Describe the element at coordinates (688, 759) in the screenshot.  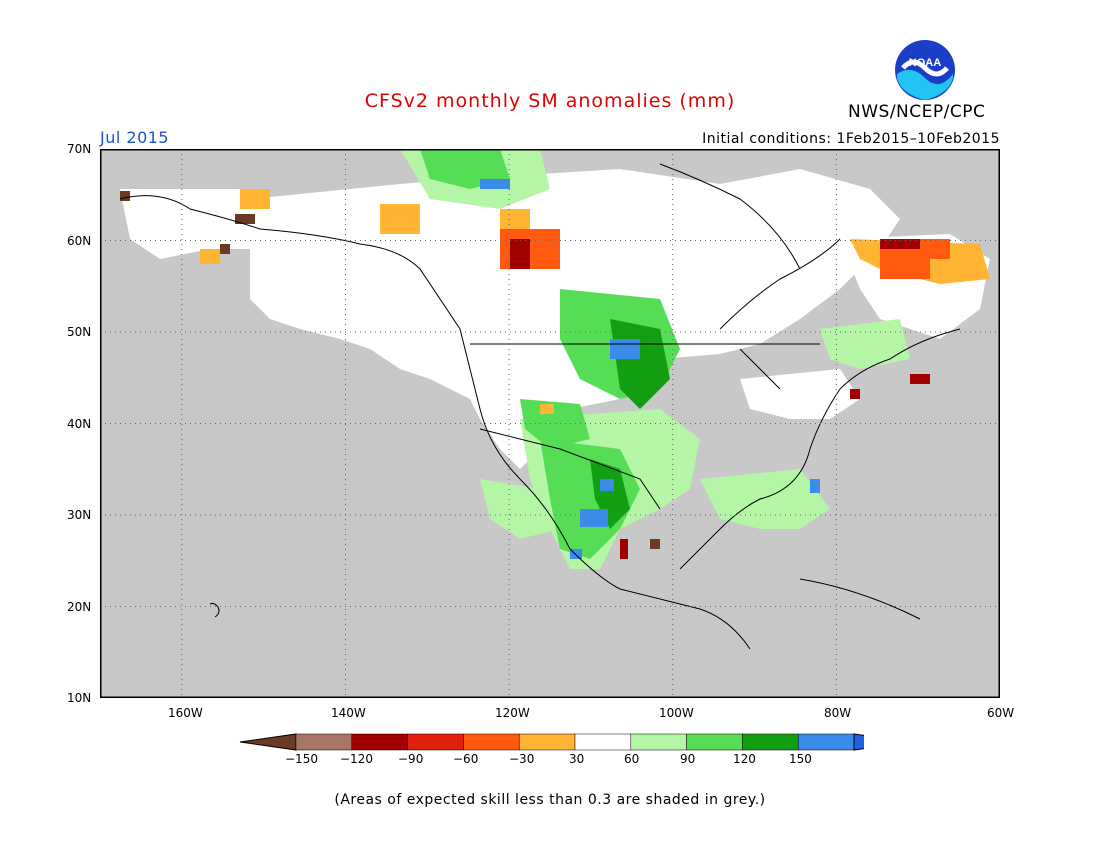
I see `colorbar-label: 90` at that location.